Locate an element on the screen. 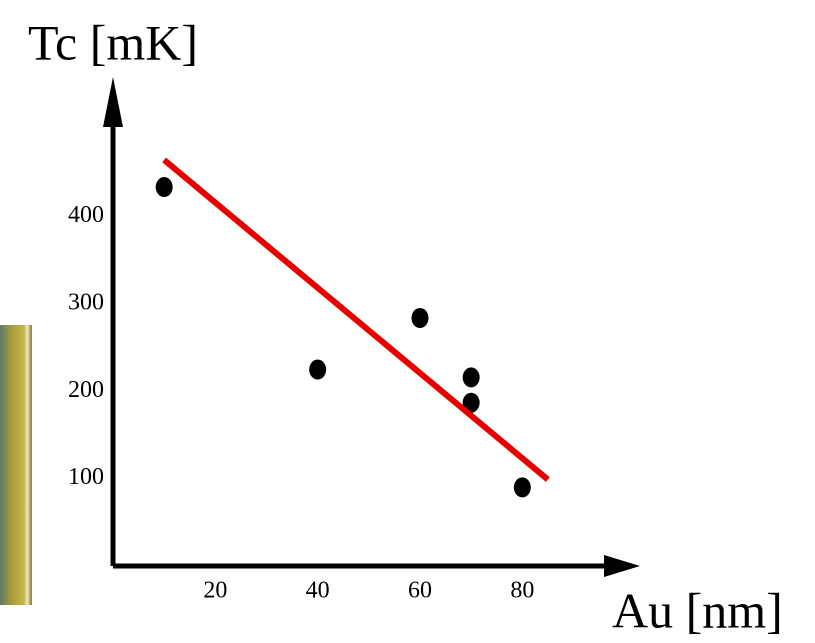 The height and width of the screenshot is (643, 815). photo-fragment is located at coordinates (16, 465).